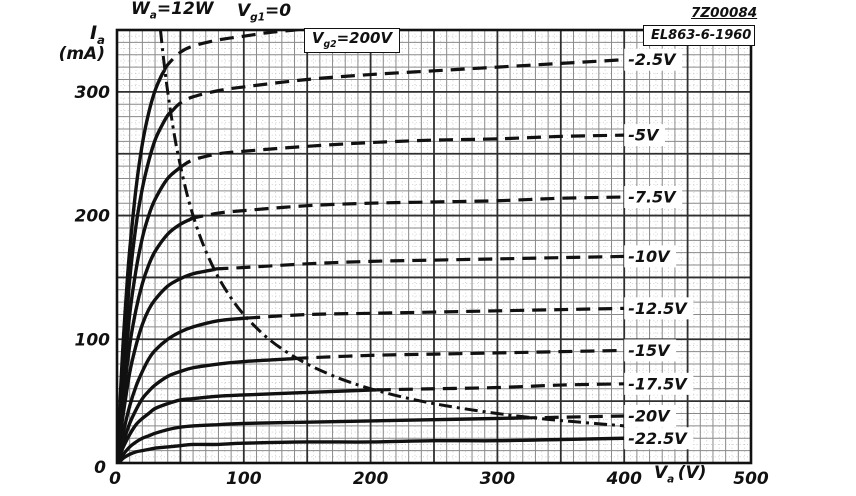  I want to click on x-tick-400: 400, so click(623, 479).